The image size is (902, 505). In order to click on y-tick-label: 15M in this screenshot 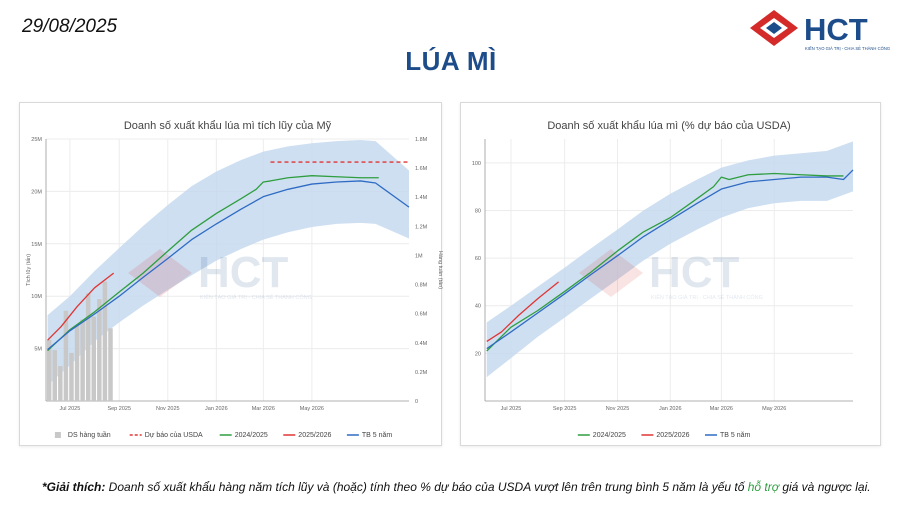, I will do `click(36, 245)`.